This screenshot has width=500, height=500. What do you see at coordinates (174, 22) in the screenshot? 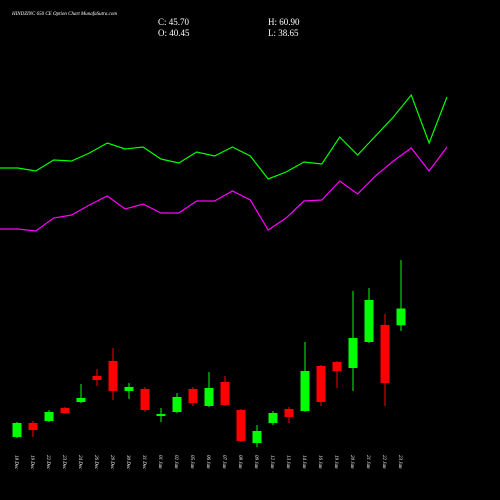
I see `close-label: C: 45.70` at bounding box center [174, 22].